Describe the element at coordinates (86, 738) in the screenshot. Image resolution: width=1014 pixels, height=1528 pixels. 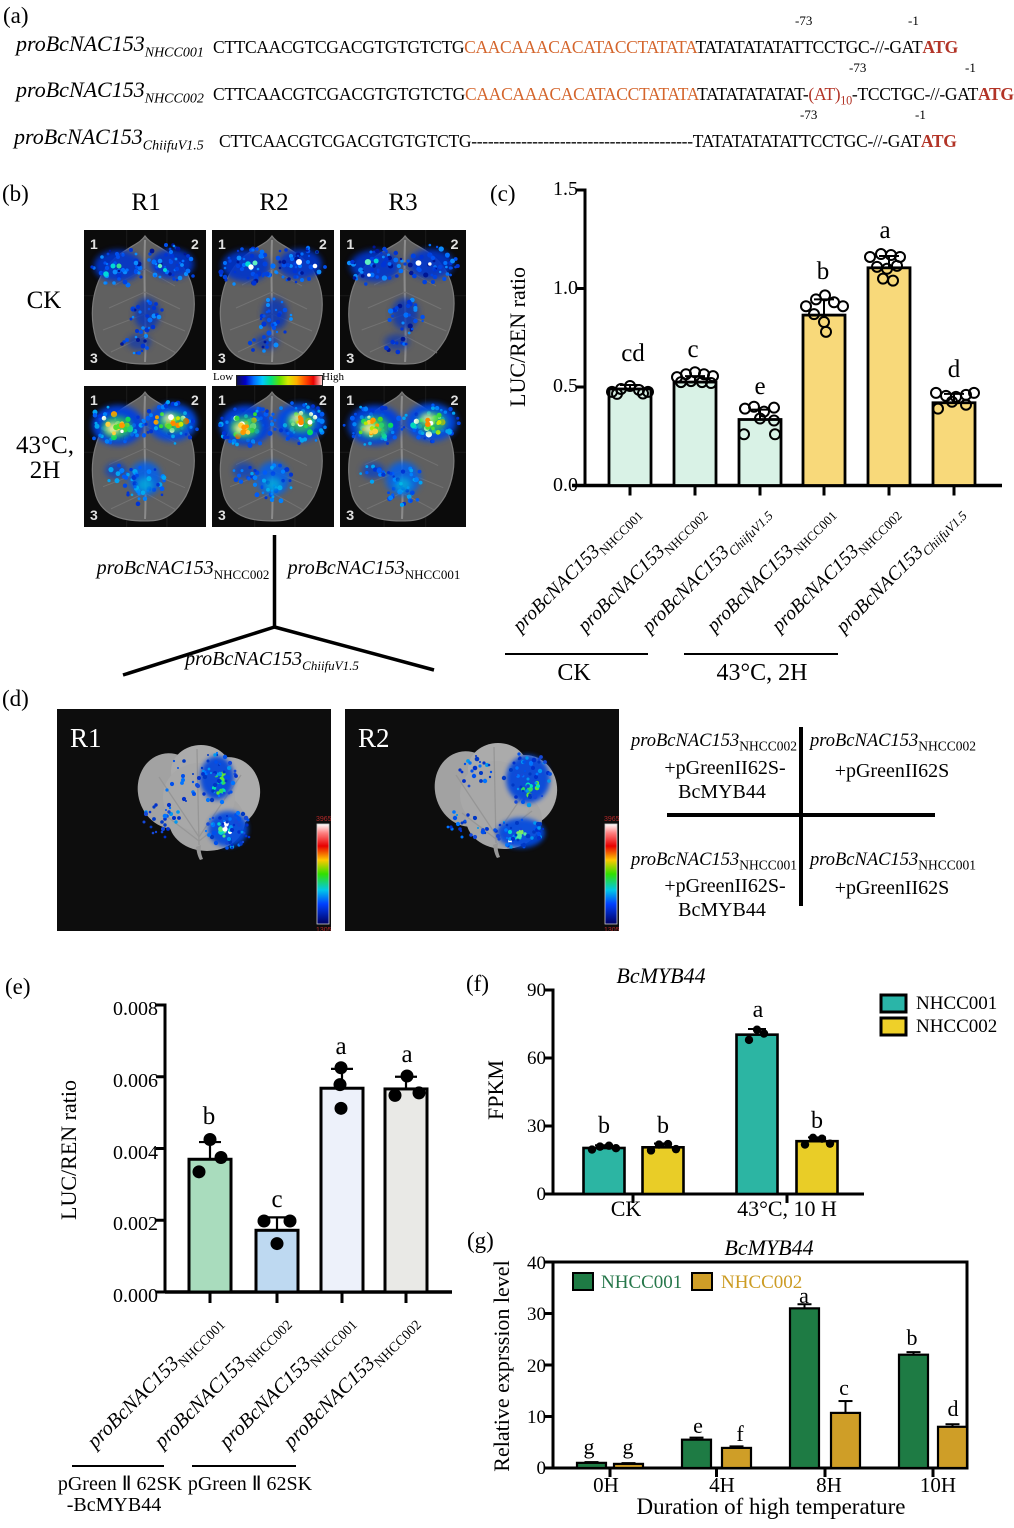
I see `svg-text: R1` at that location.